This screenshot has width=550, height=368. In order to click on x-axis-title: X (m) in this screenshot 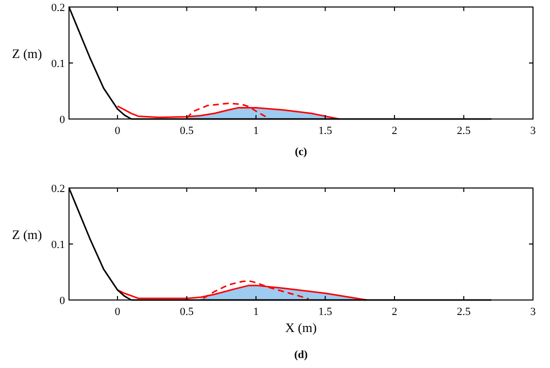, I will do `click(301, 327)`.